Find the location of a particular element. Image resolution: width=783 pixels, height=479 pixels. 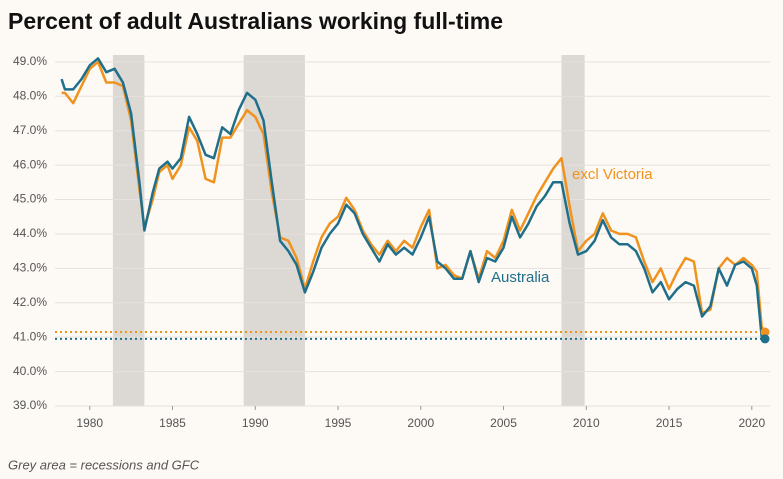

y-tick-label: 48.0% is located at coordinates (30, 95).